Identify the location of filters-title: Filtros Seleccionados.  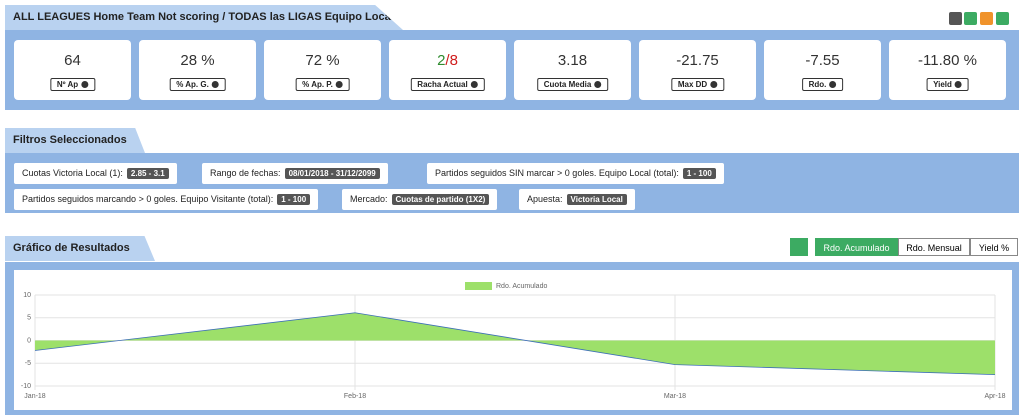
(75, 140).